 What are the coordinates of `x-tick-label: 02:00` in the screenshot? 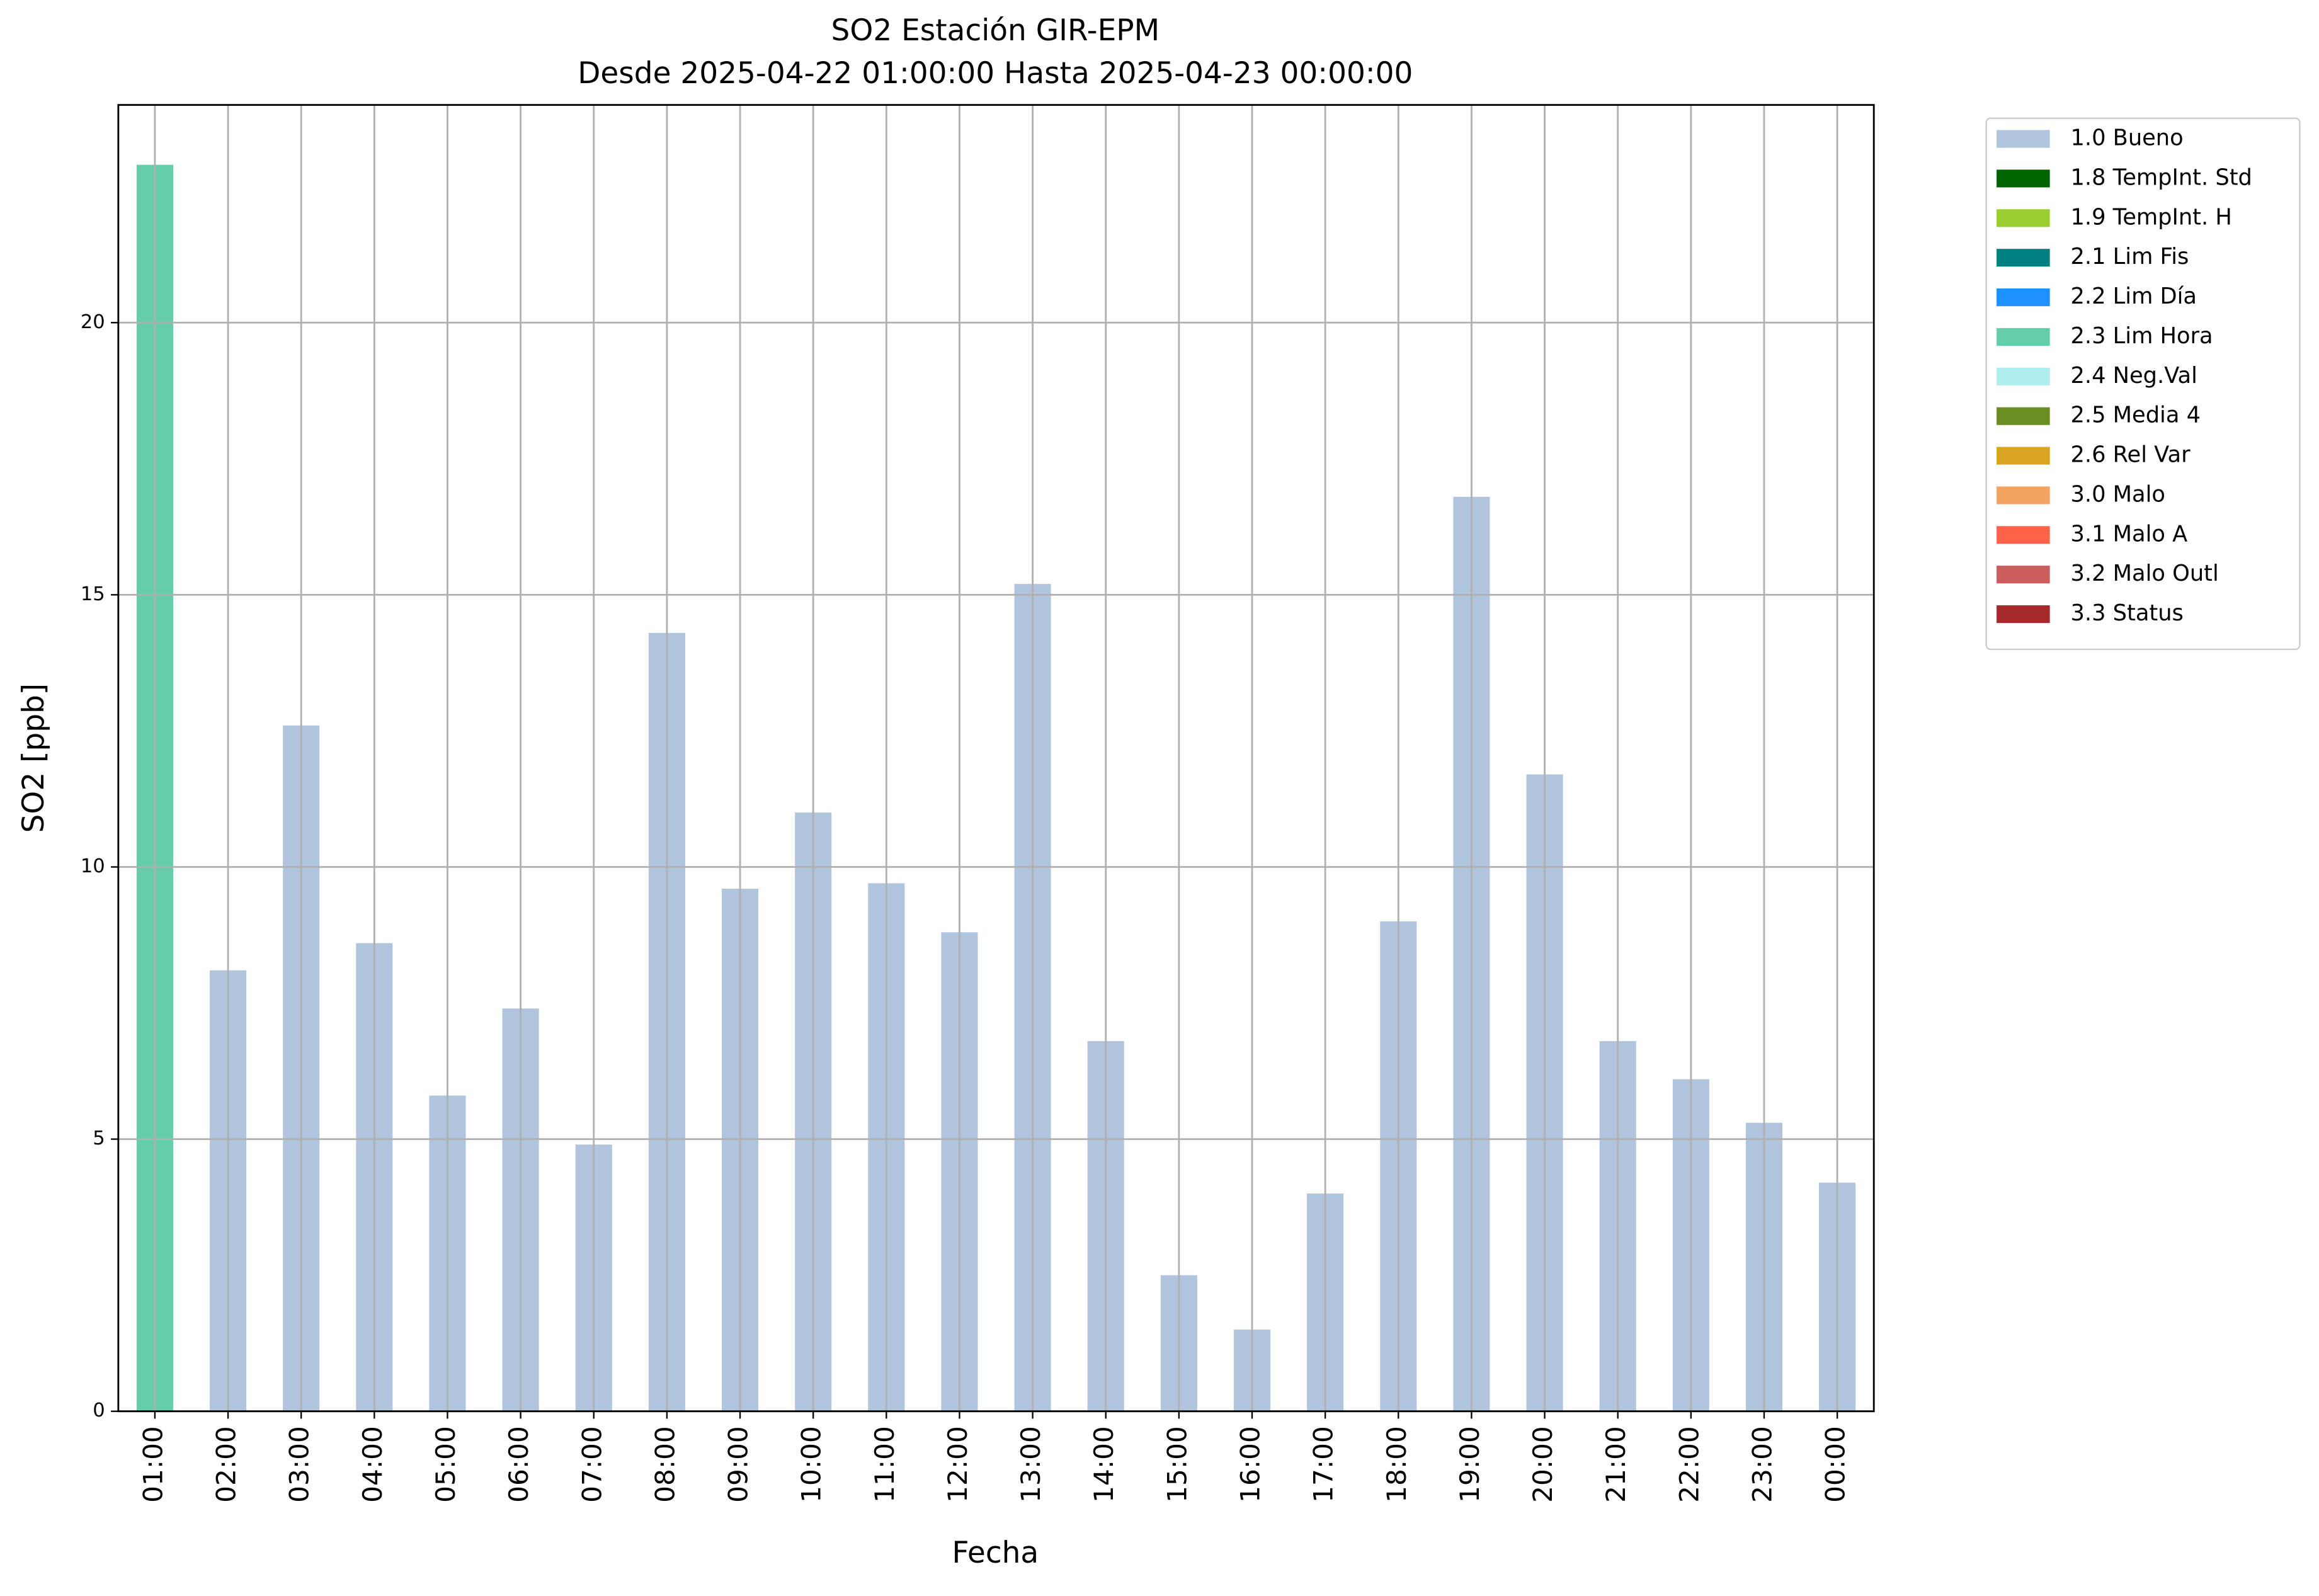 It's located at (226, 1464).